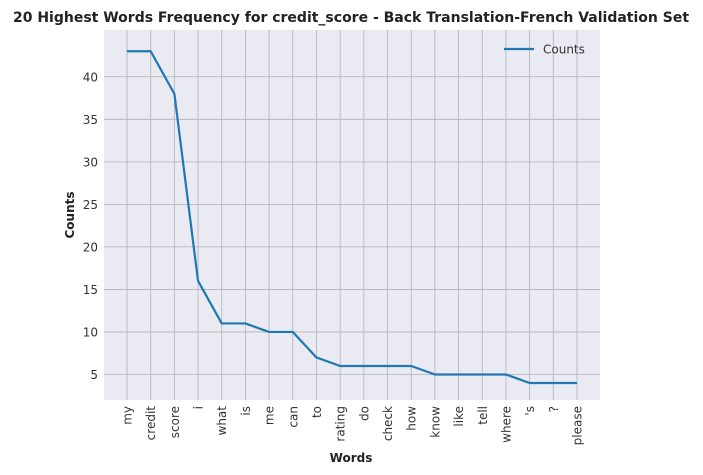 The height and width of the screenshot is (475, 703). Describe the element at coordinates (317, 412) in the screenshot. I see `x-tick-label: to` at that location.